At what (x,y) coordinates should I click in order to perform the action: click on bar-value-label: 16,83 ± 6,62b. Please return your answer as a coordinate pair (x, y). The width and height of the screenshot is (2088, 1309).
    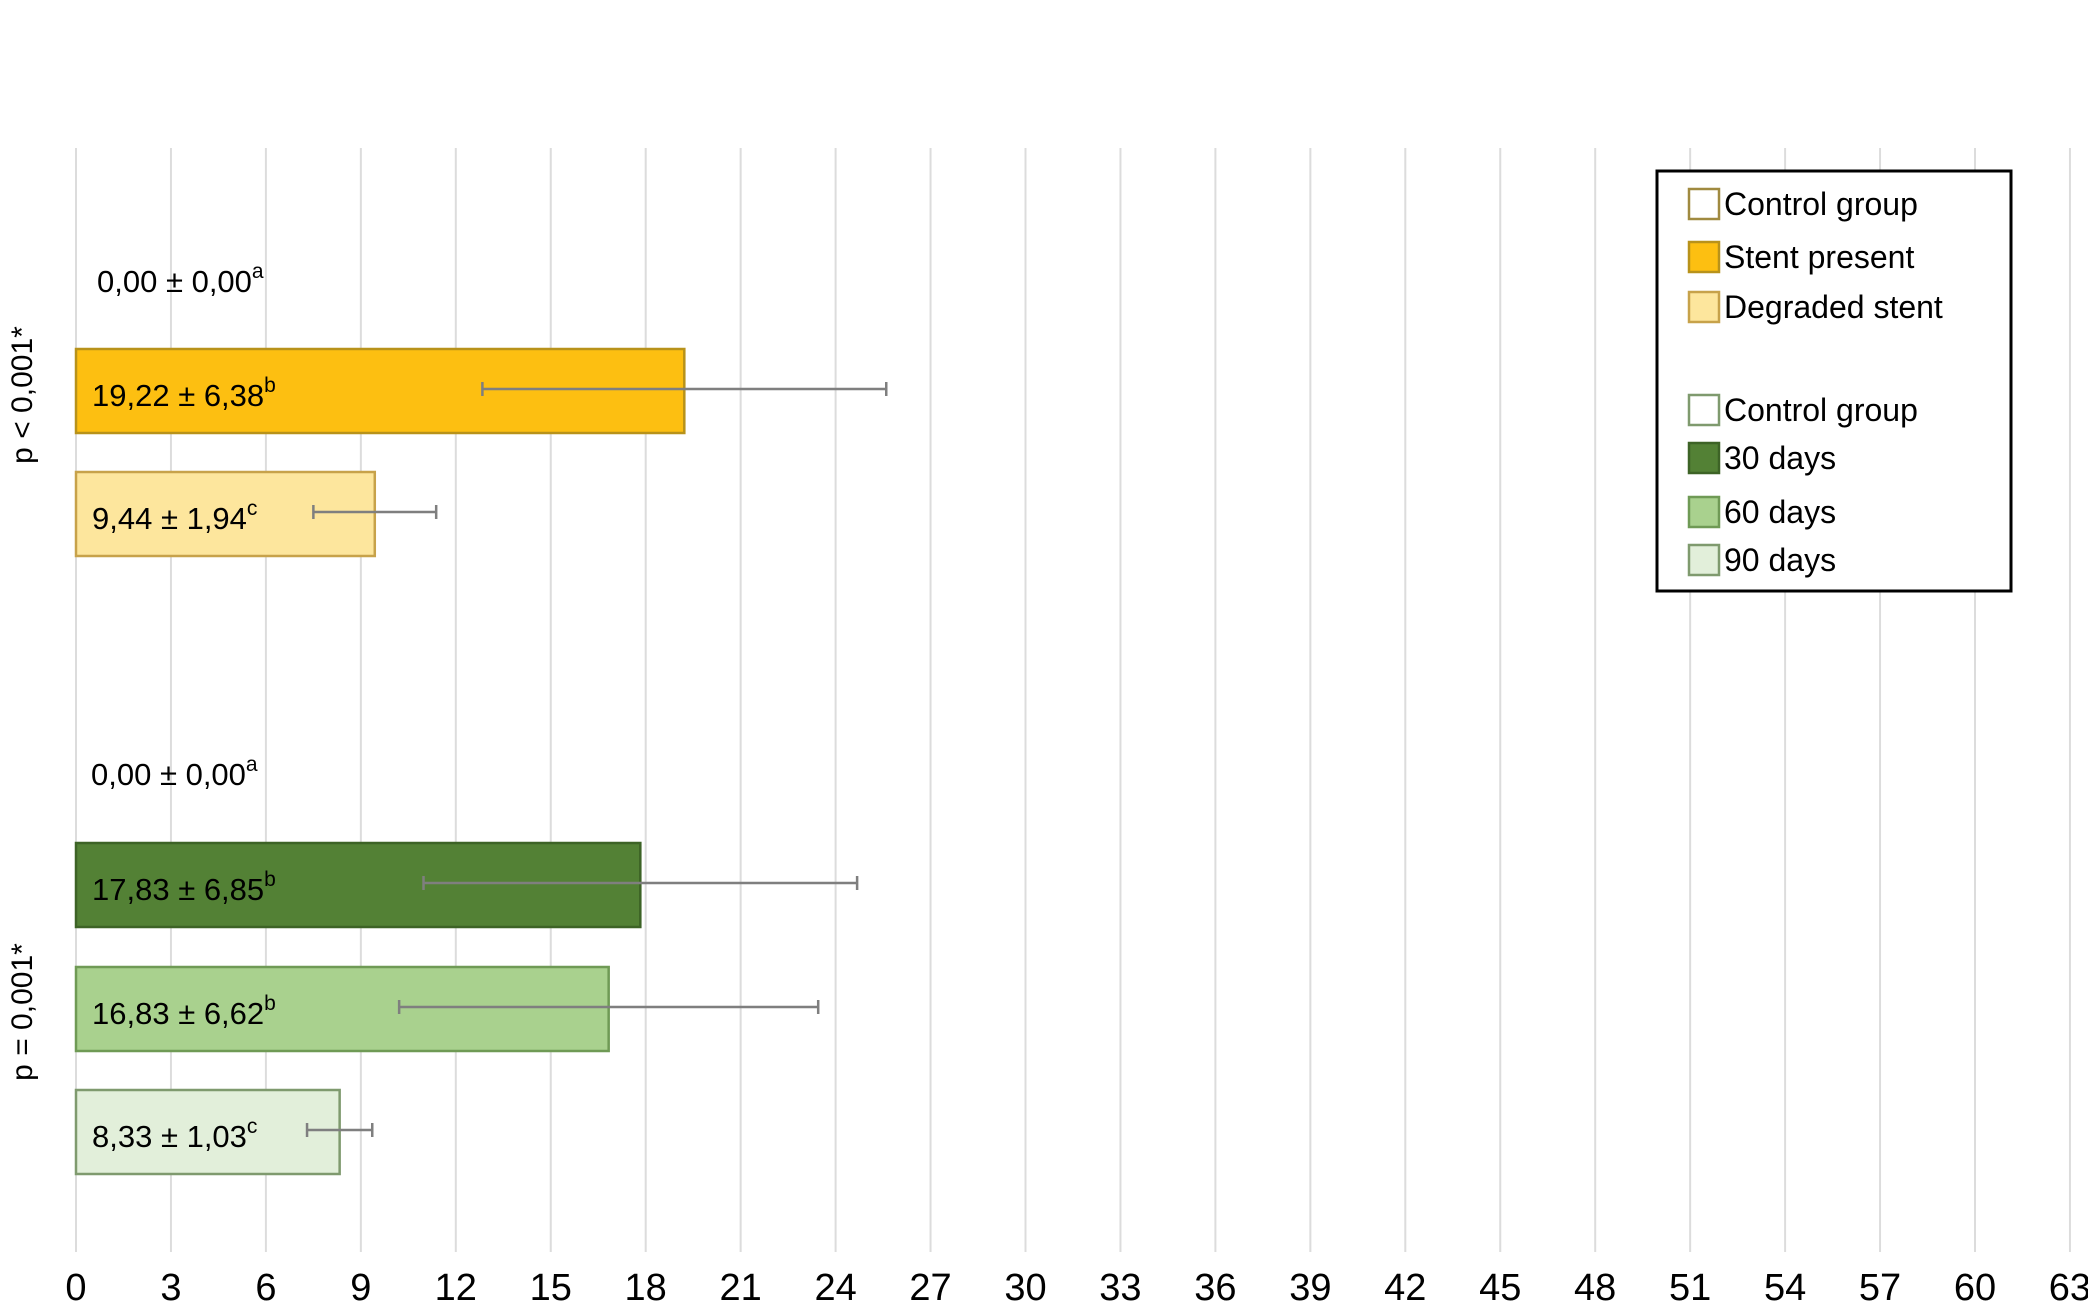
    Looking at the image, I should click on (184, 1011).